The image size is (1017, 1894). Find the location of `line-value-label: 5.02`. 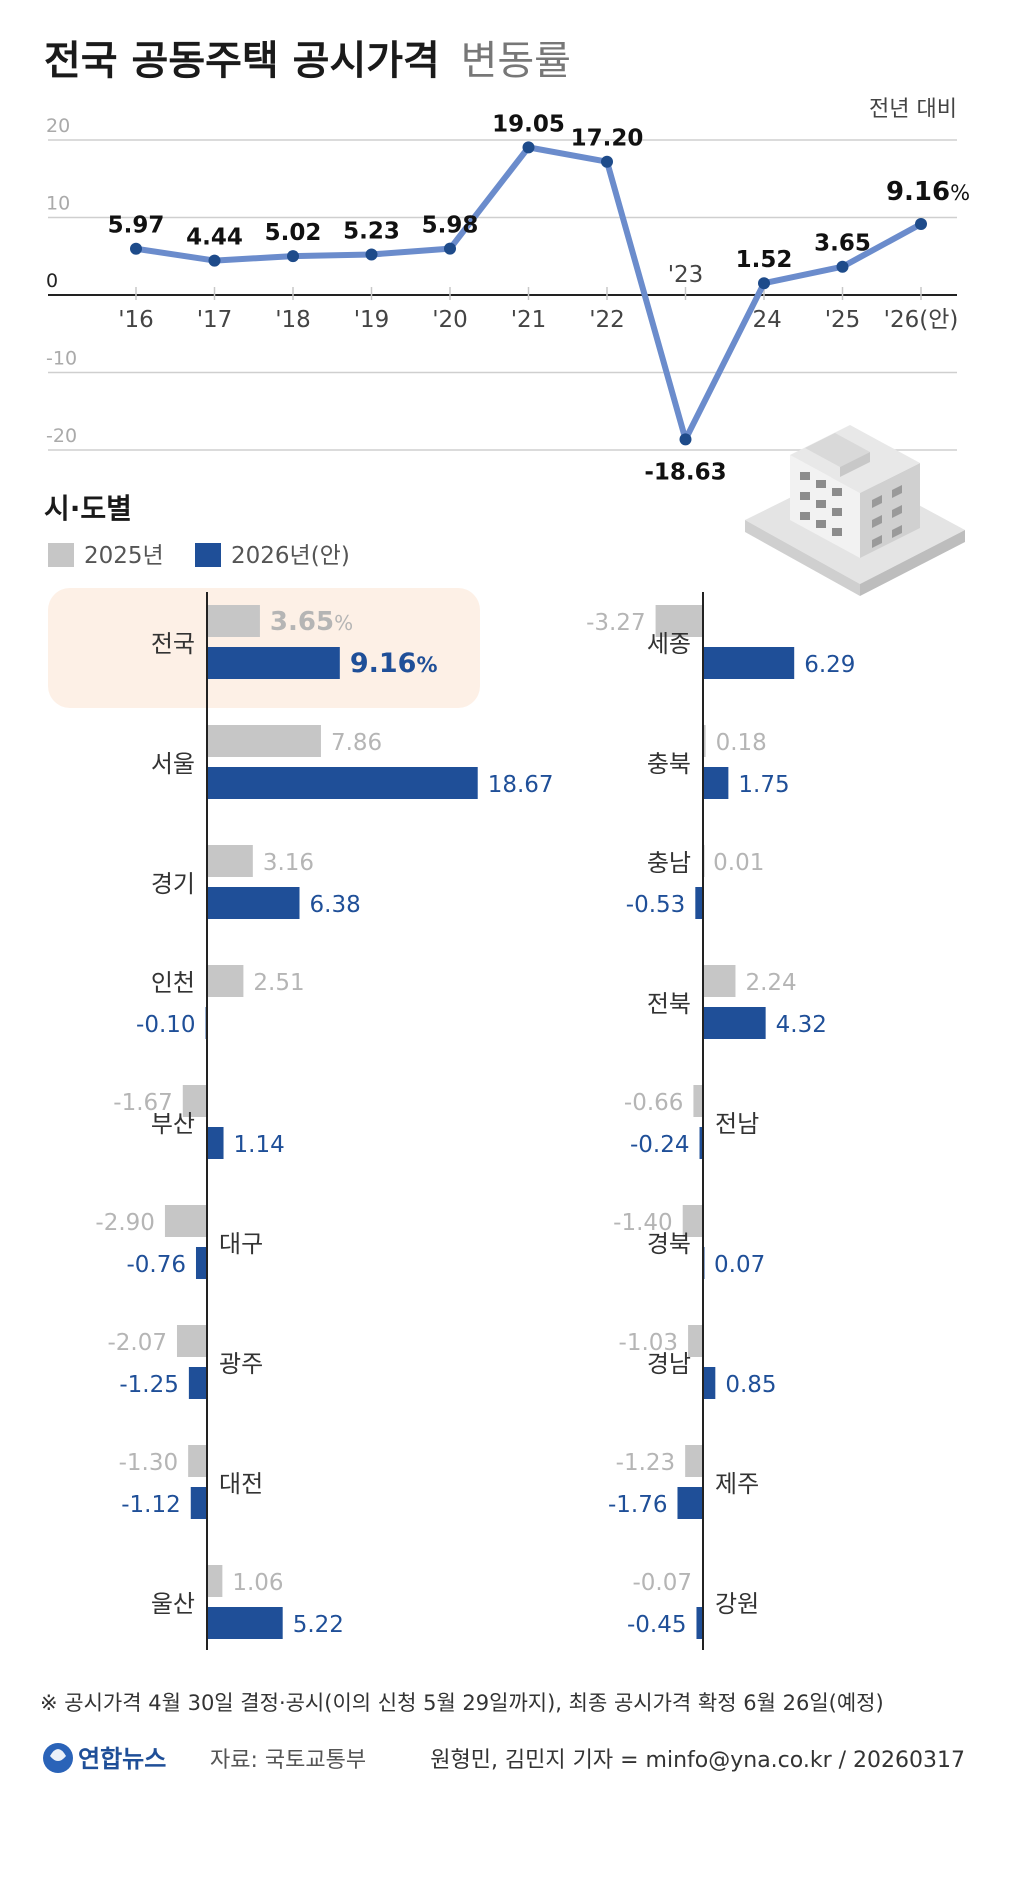

line-value-label: 5.02 is located at coordinates (293, 233).